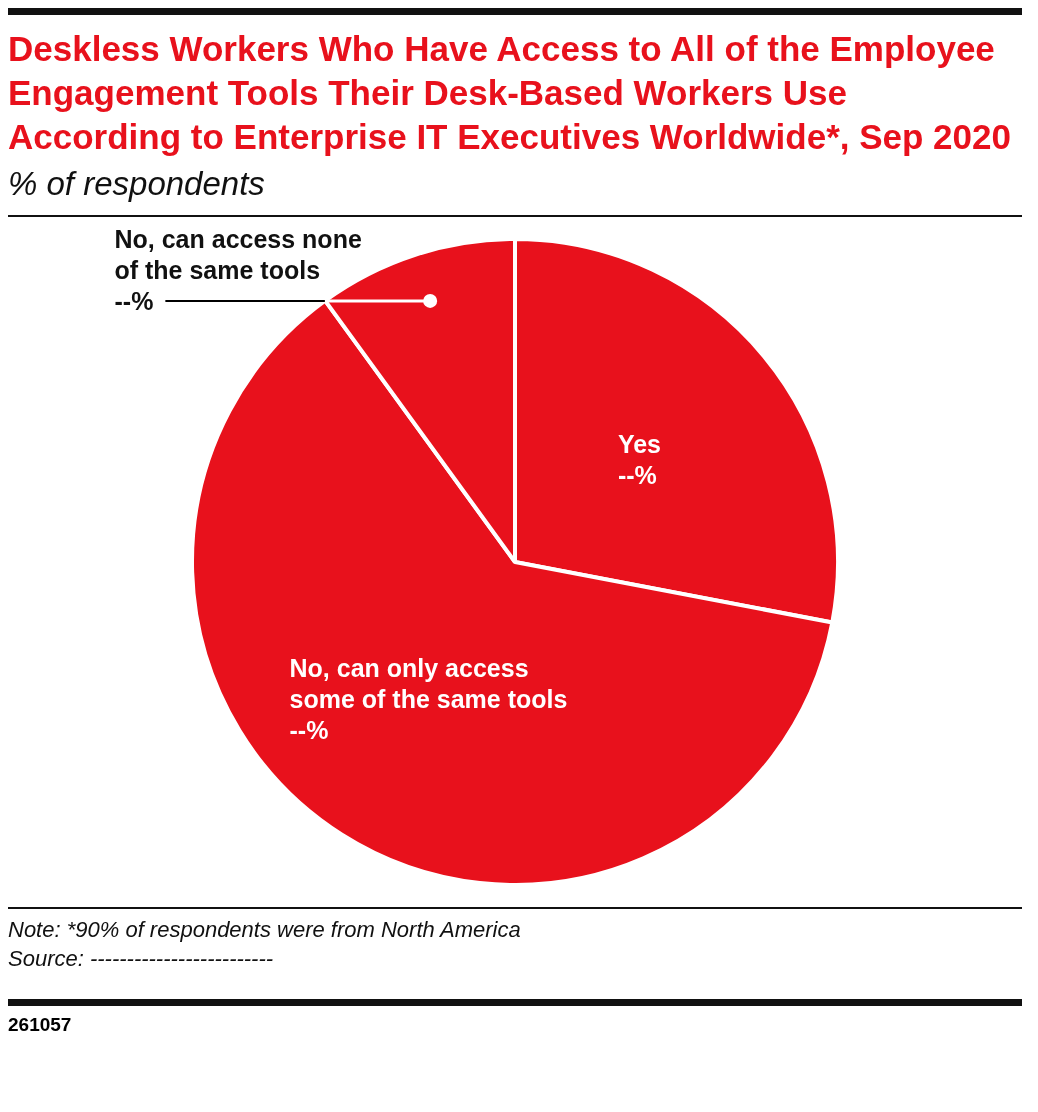  I want to click on chart-subtitle: % of respondents, so click(137, 184).